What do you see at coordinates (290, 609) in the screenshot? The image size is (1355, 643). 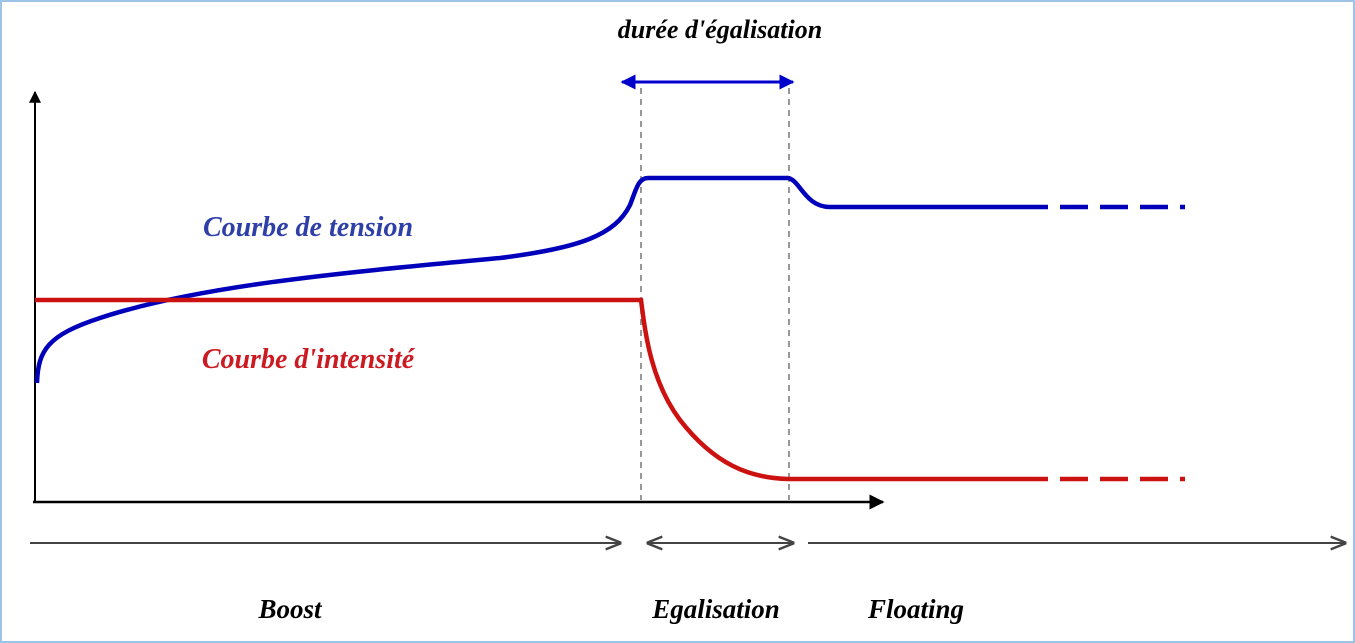 I see `phase-label: Boost` at bounding box center [290, 609].